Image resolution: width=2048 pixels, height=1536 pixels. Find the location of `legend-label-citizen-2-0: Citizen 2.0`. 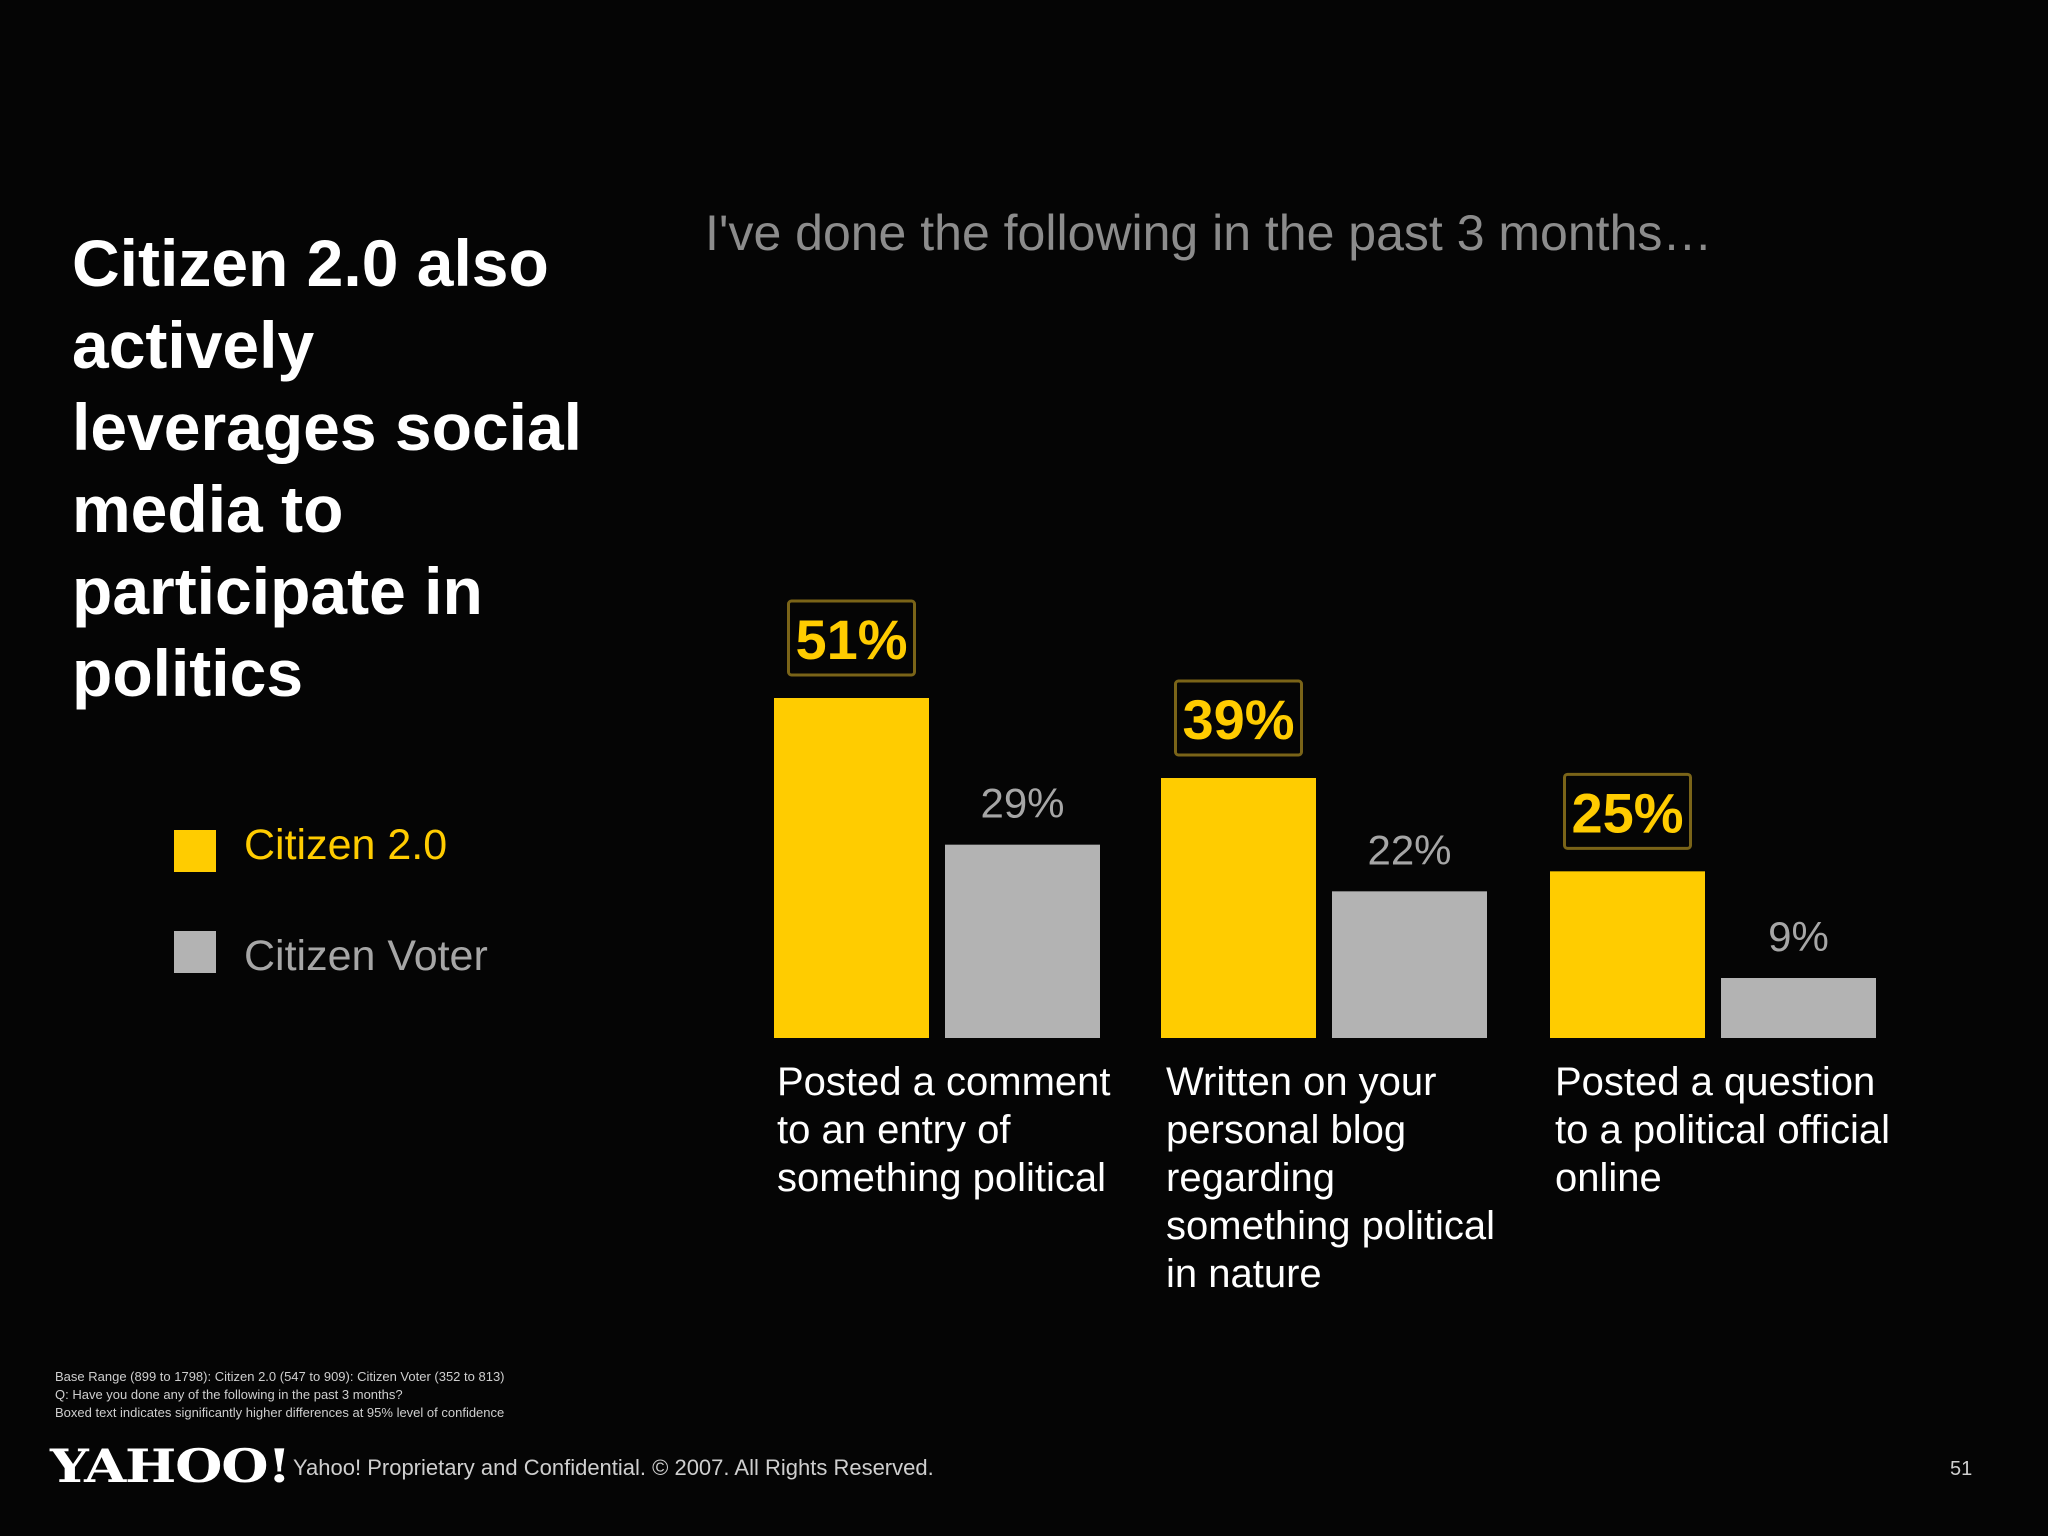

legend-label-citizen-2-0: Citizen 2.0 is located at coordinates (346, 845).